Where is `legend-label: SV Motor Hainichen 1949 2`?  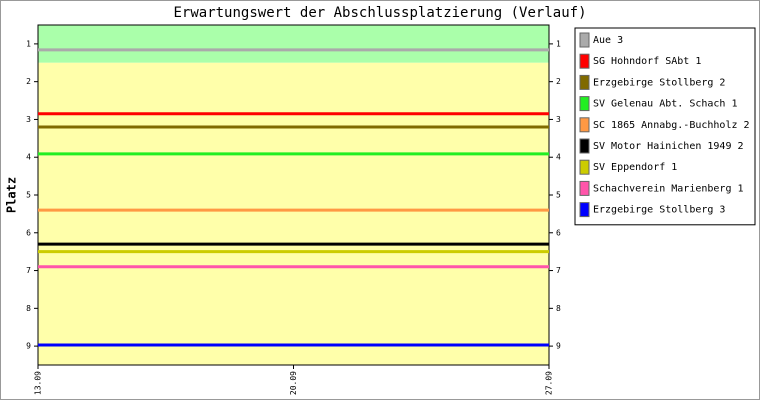
legend-label: SV Motor Hainichen 1949 2 is located at coordinates (668, 146).